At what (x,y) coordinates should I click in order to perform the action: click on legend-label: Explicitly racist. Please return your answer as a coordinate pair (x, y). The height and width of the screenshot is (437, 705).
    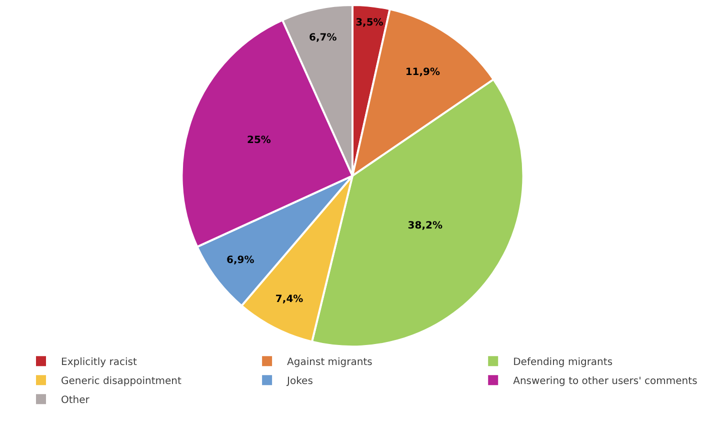
    Looking at the image, I should click on (99, 362).